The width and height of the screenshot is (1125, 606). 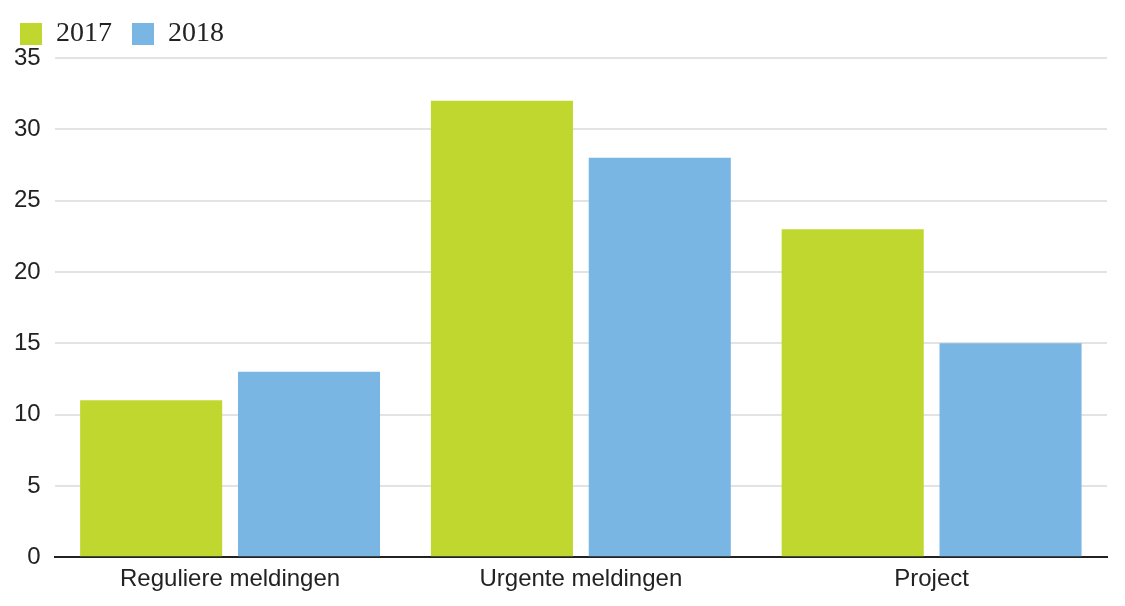 I want to click on y-tick-label: 15, so click(x=27, y=341).